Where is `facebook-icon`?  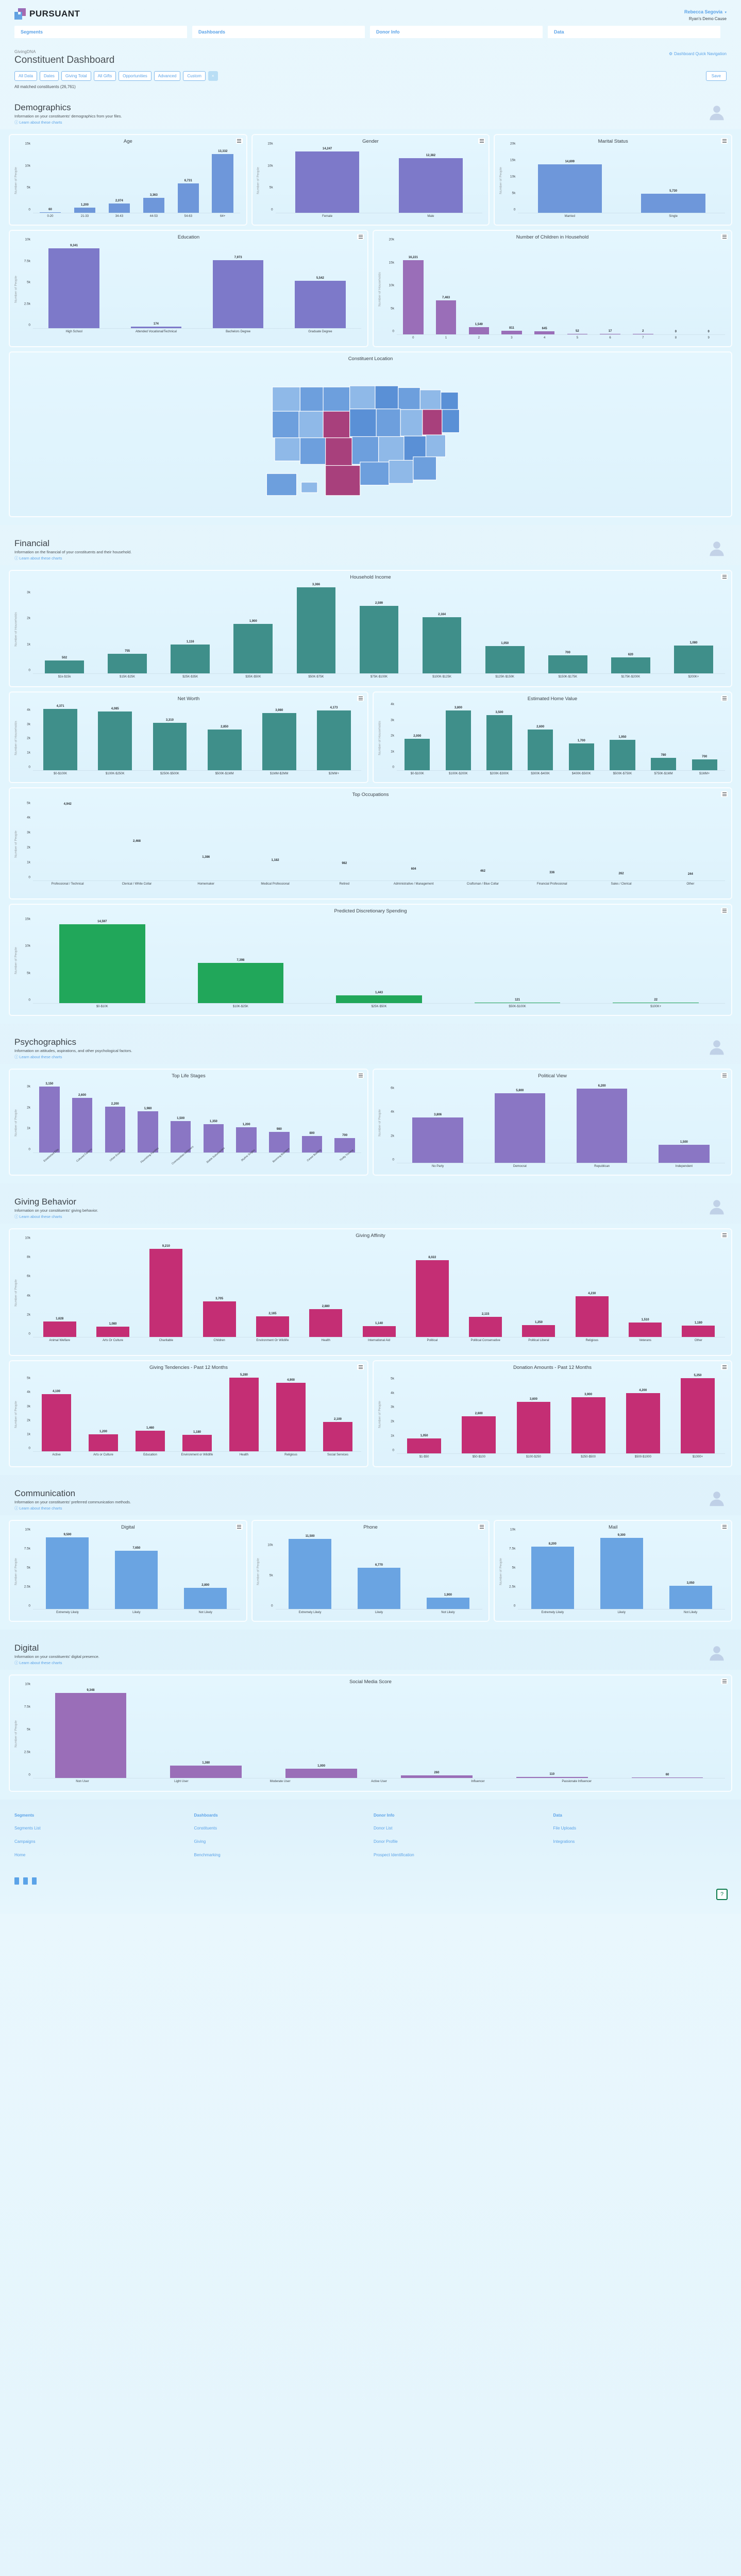 facebook-icon is located at coordinates (17, 1881).